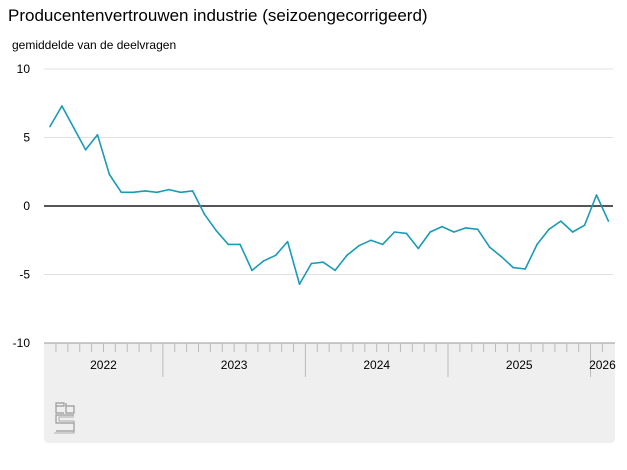  Describe the element at coordinates (64, 418) in the screenshot. I see `cbs-logo` at that location.